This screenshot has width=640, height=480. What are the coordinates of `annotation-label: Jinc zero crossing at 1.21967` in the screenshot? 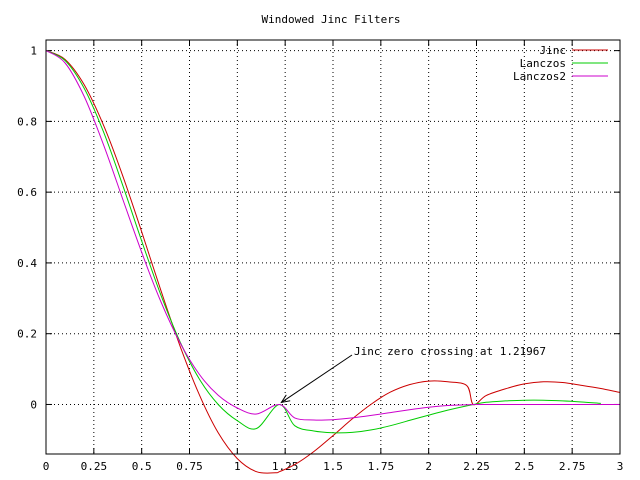 It's located at (450, 351).